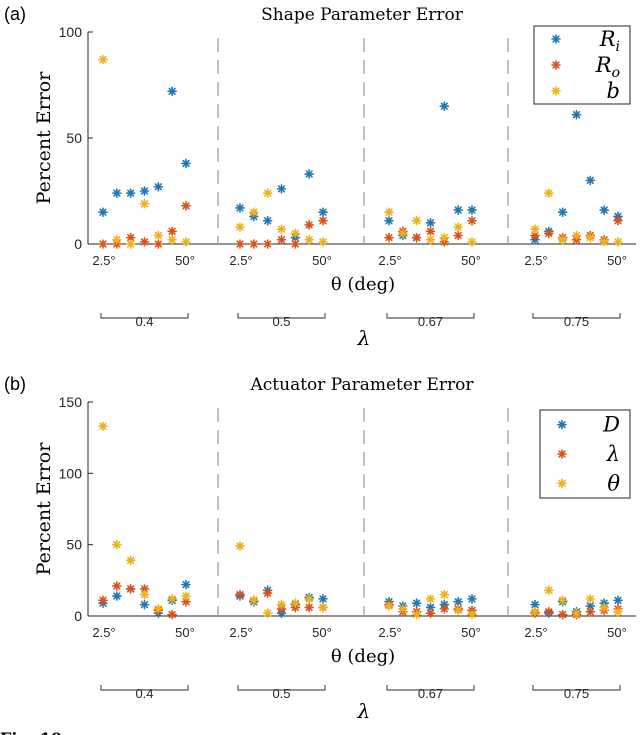  Describe the element at coordinates (362, 15) in the screenshot. I see `chart-title: Shape Parameter Error` at that location.